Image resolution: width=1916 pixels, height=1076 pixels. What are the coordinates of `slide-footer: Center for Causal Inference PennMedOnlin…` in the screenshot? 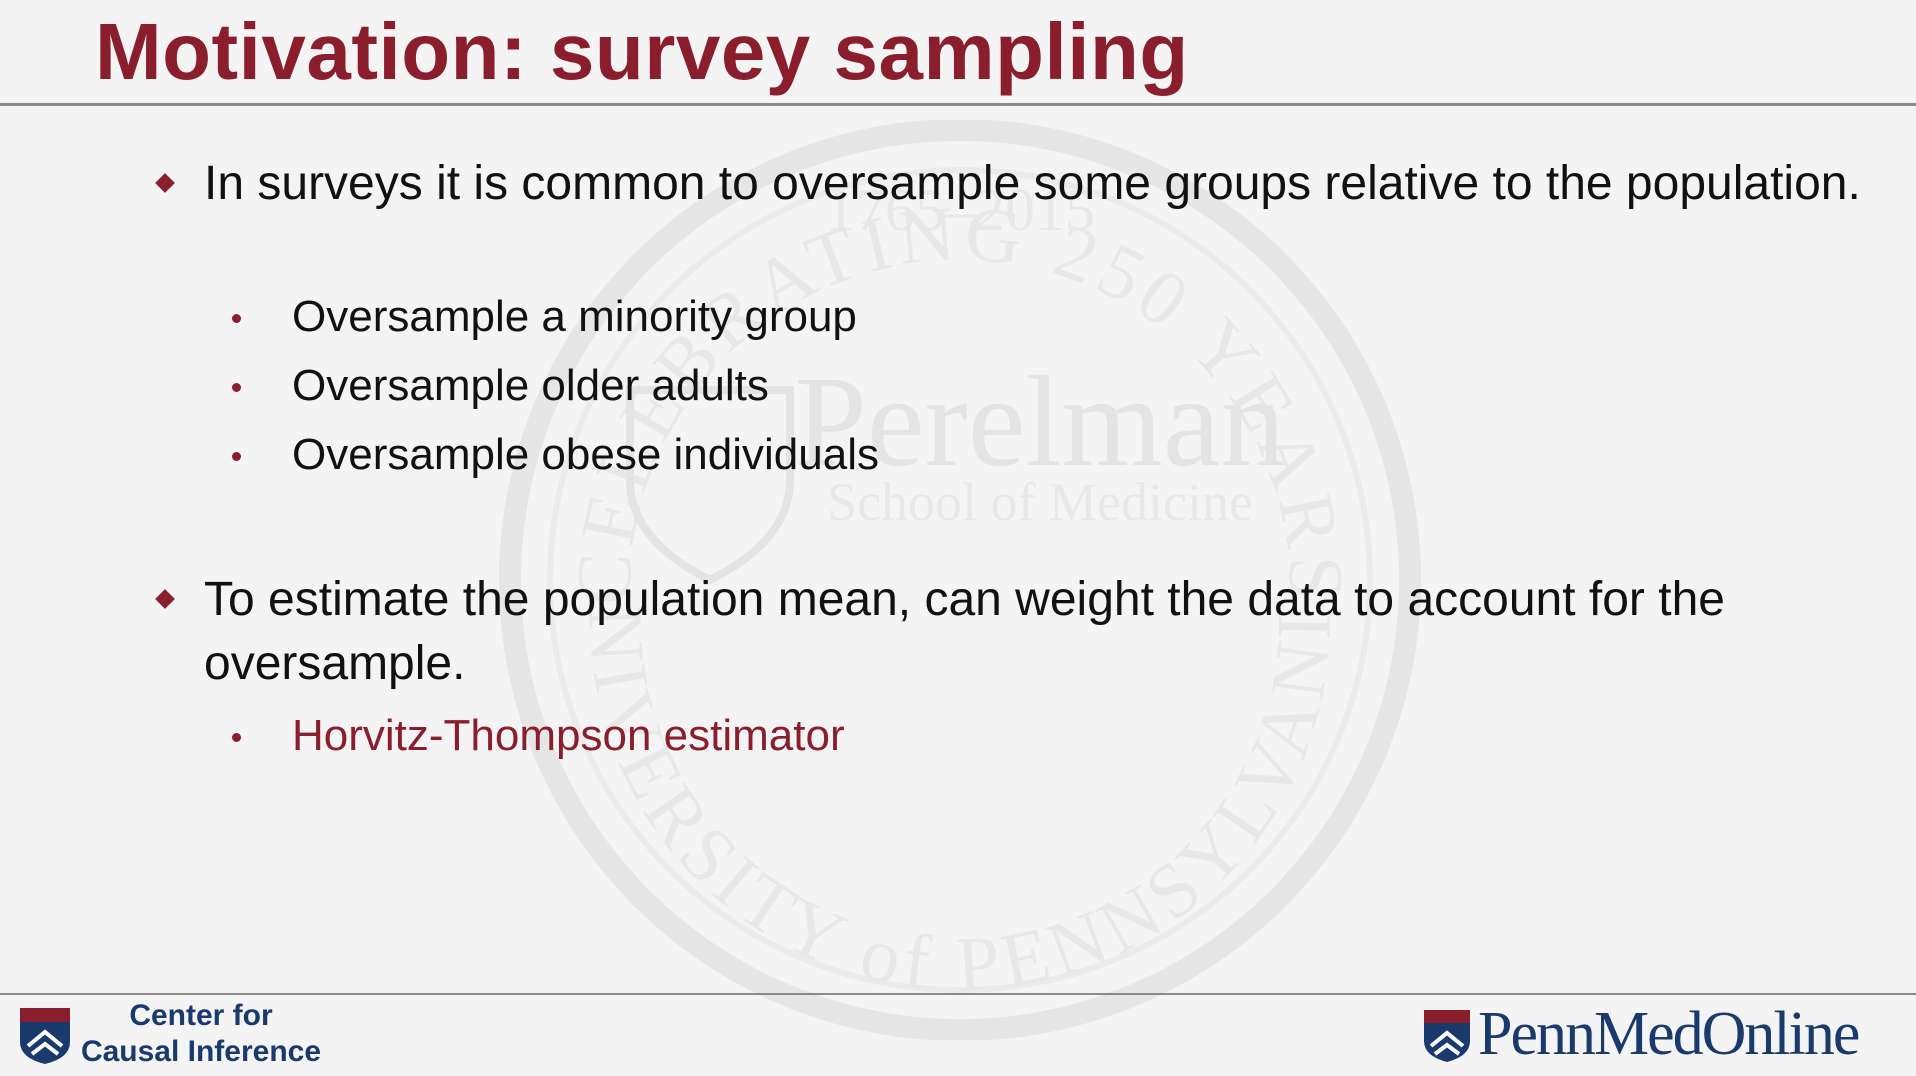 It's located at (958, 1036).